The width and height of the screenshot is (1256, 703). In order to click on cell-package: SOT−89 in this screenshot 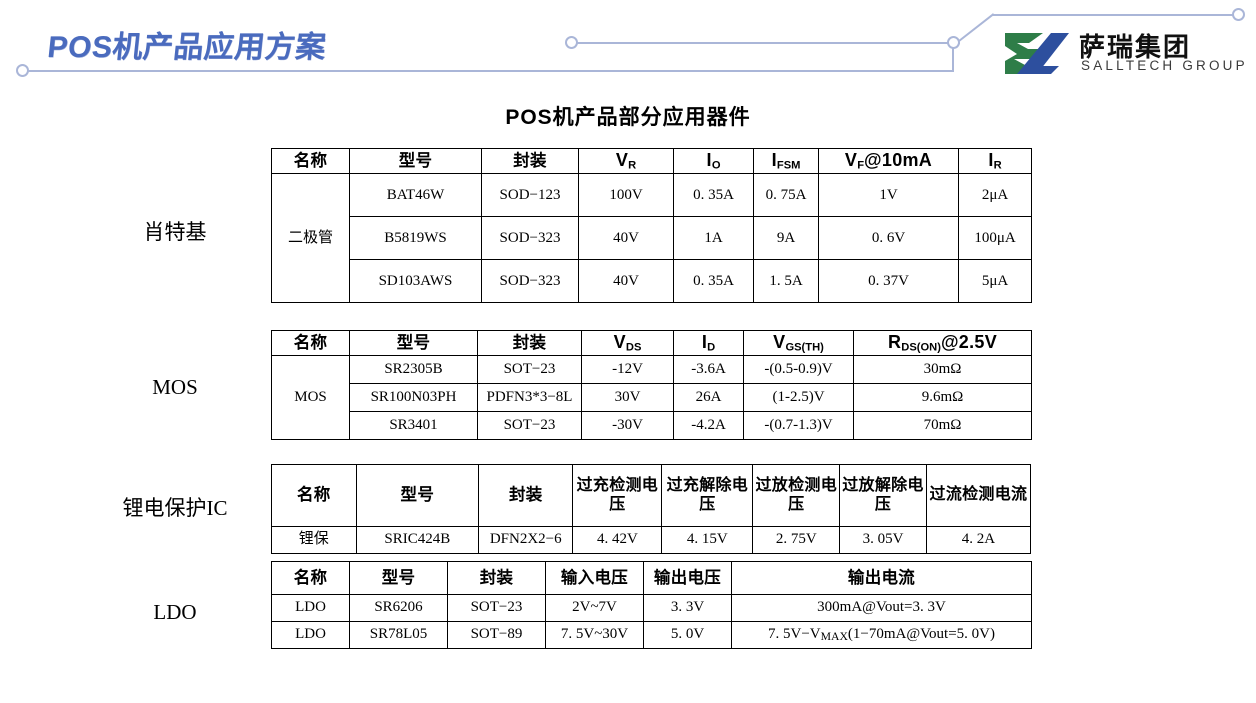, I will do `click(496, 635)`.